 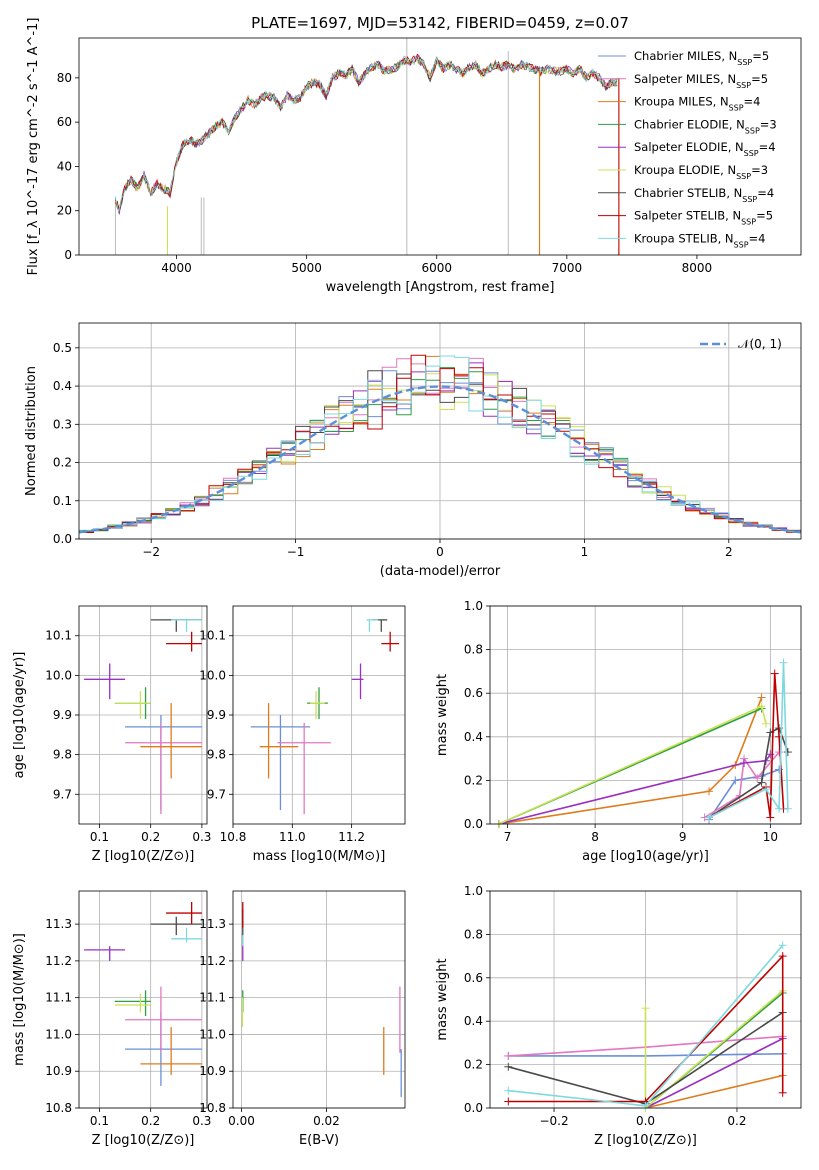 I want to click on y-tick-label: 11.0, so click(x=58, y=1034).